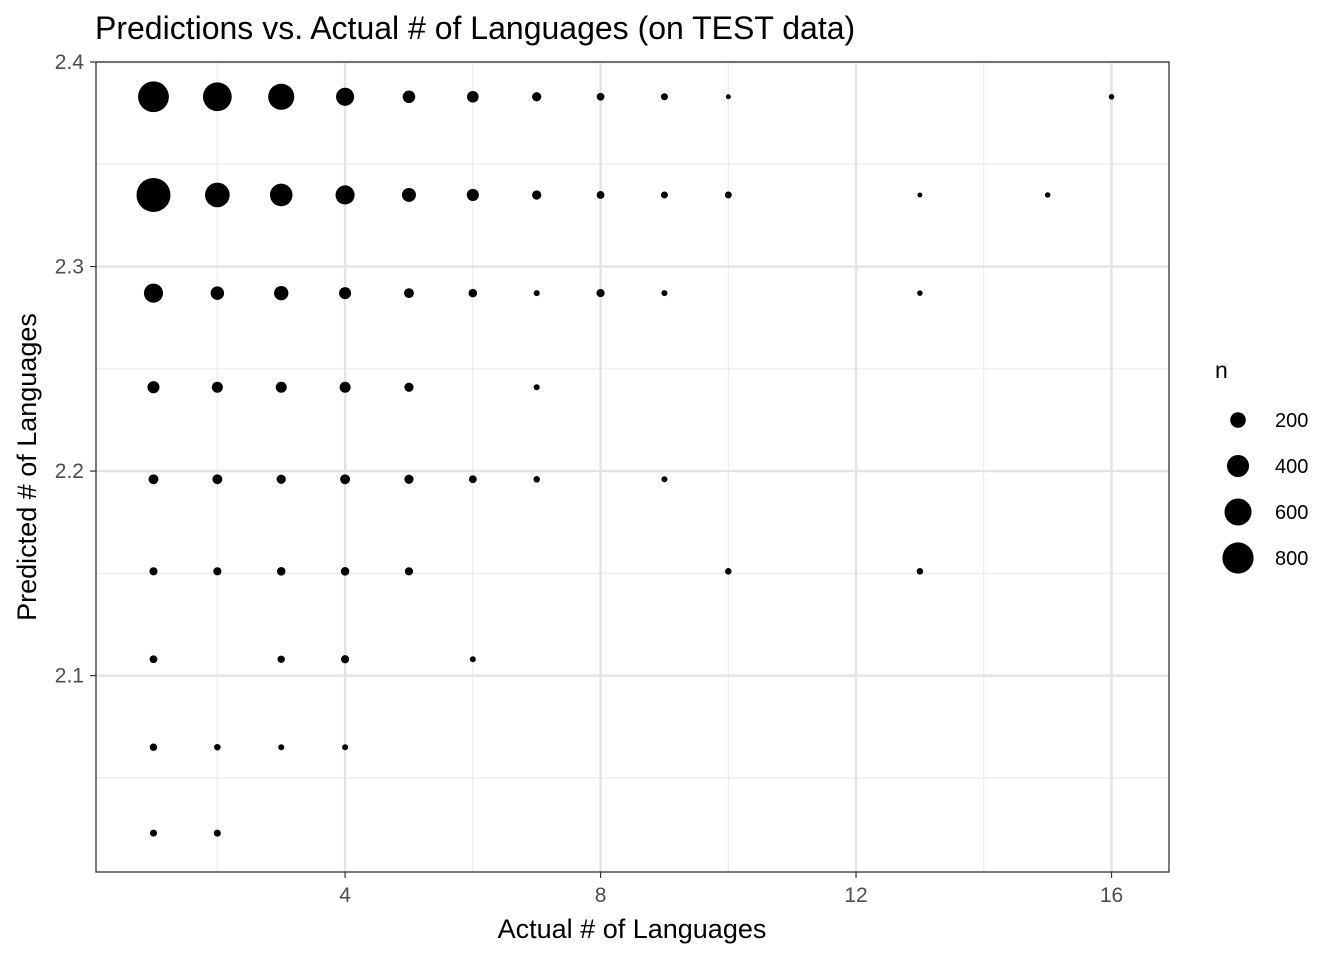 The height and width of the screenshot is (960, 1344). I want to click on size-legend: n 200 400 600 800, so click(1261, 465).